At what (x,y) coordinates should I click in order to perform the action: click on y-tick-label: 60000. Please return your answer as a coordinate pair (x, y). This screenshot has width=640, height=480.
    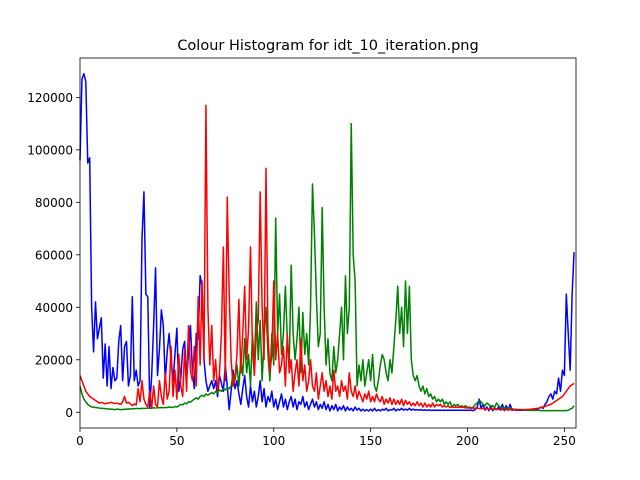
    Looking at the image, I should click on (54, 255).